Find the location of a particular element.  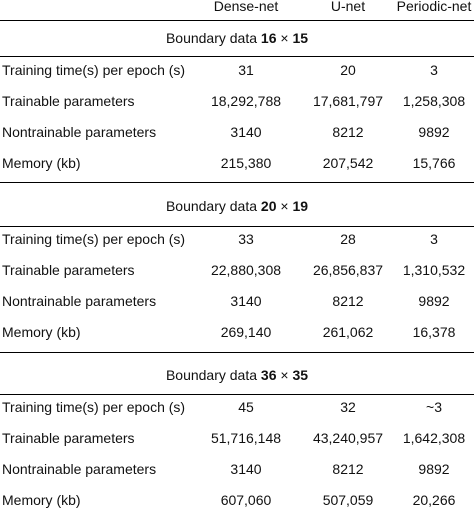

header-row: Dense-net U-net Periodic-net is located at coordinates (237, 9).